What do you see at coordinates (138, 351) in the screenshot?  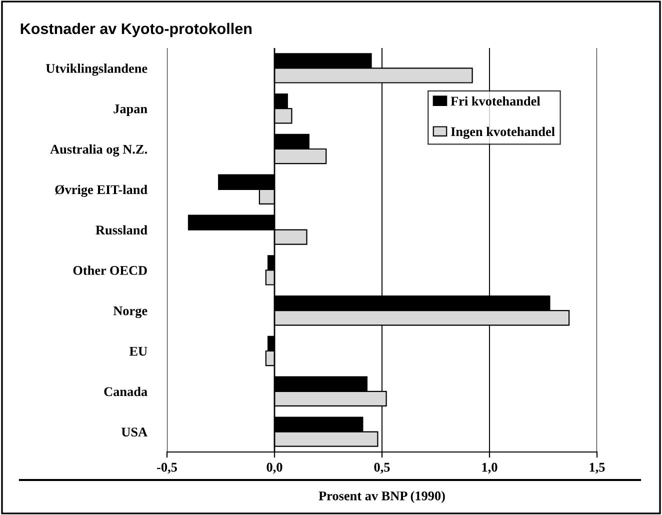 I see `y-tick-label: EU` at bounding box center [138, 351].